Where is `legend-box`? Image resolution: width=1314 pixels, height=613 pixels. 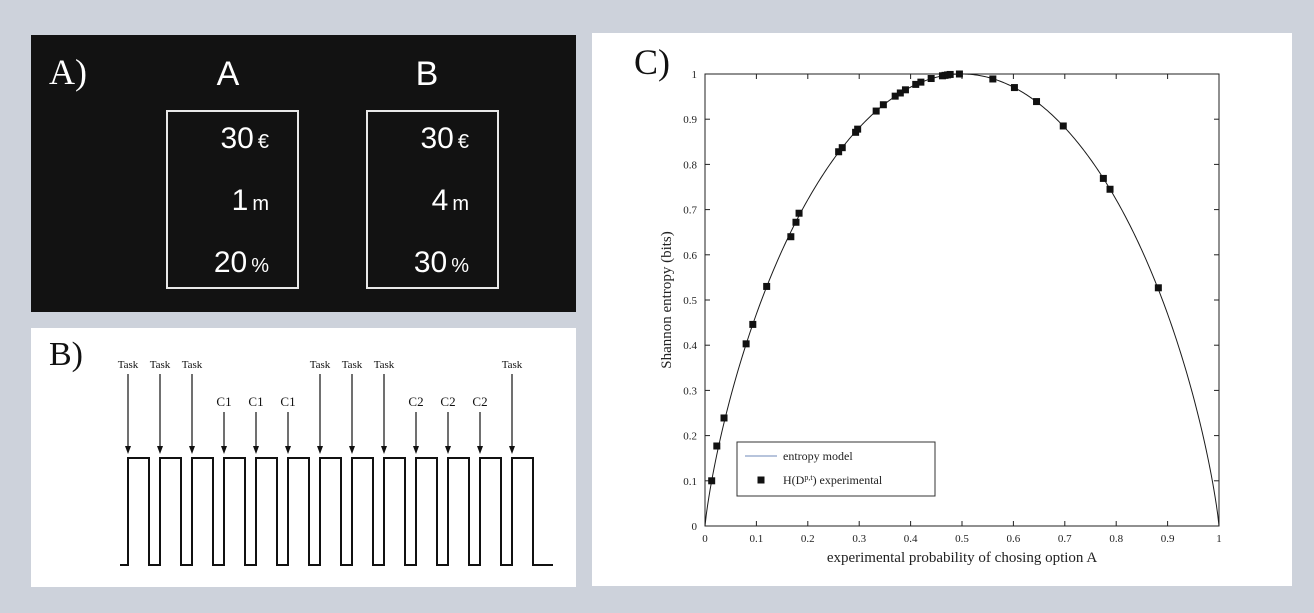 legend-box is located at coordinates (836, 469).